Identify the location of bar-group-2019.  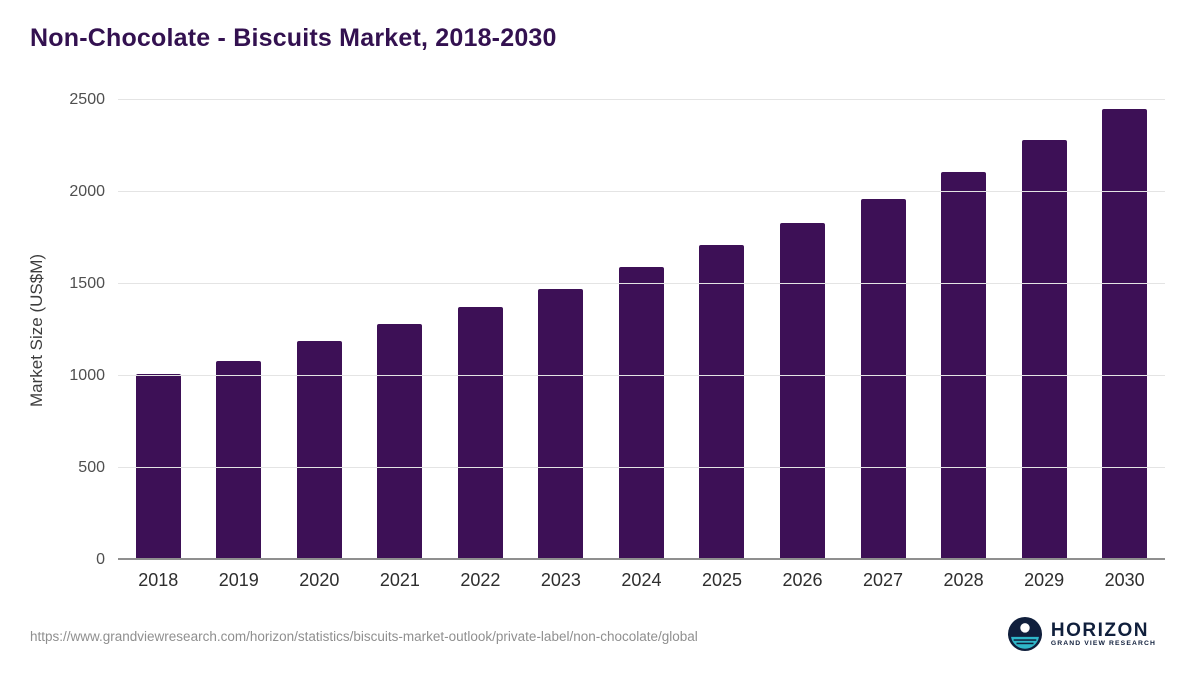
(239, 330).